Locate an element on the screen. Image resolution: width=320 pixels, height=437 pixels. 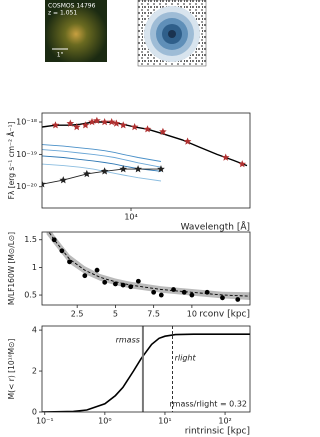
y-tick-label: 4 is located at coordinates (34, 330).